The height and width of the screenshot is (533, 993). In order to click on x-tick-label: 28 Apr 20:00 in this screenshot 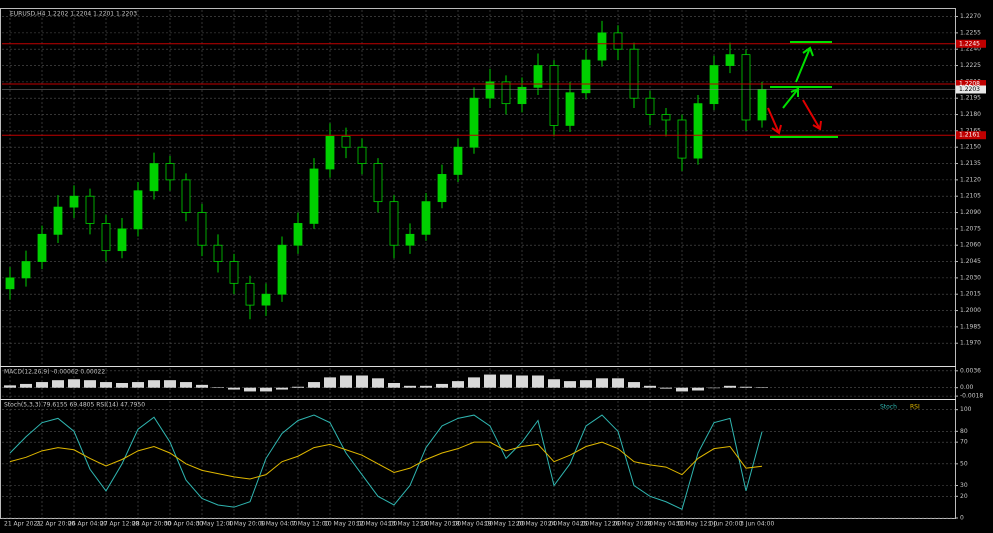, I will do `click(151, 524)`.